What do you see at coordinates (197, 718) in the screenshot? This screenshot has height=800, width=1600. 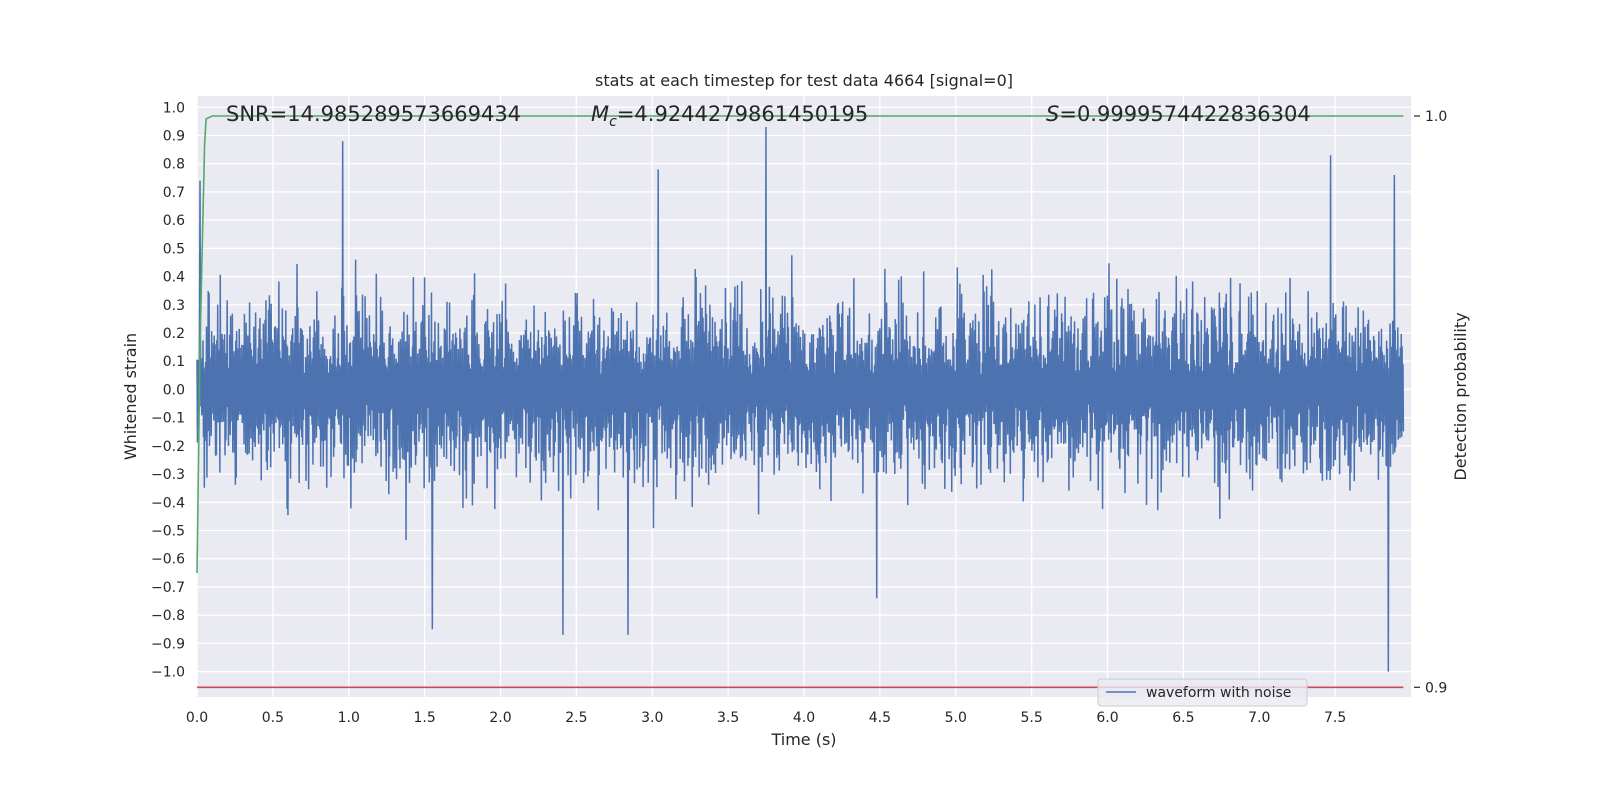 I see `x-tick-label: 0.0` at bounding box center [197, 718].